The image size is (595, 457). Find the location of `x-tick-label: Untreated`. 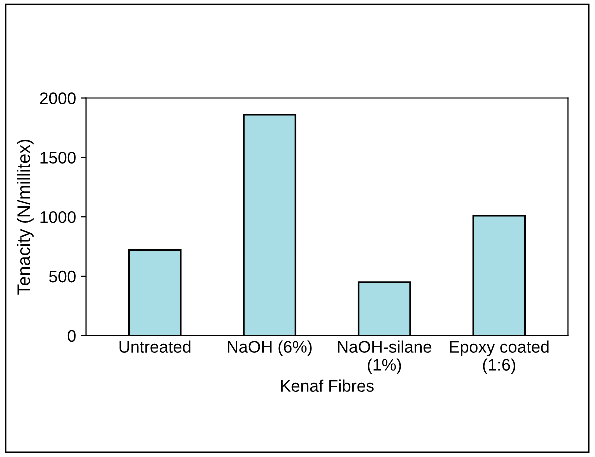

x-tick-label: Untreated is located at coordinates (155, 346).